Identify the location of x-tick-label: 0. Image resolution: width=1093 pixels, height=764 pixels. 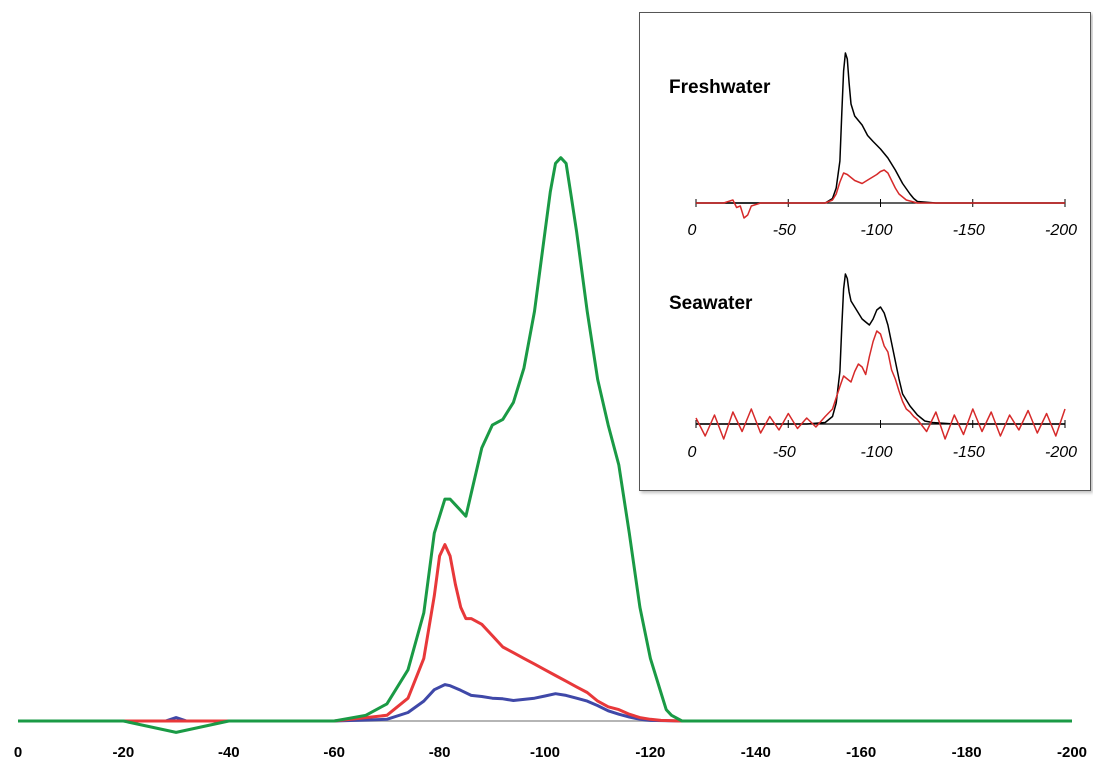
(18, 752).